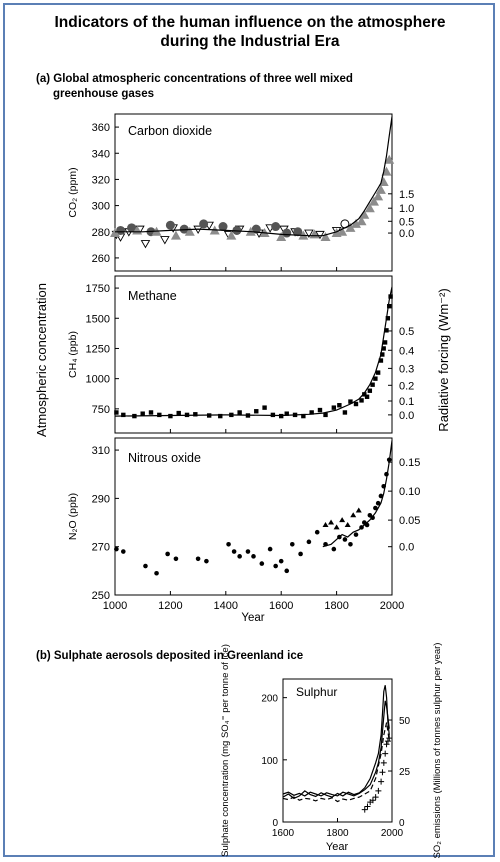  Describe the element at coordinates (406, 351) in the screenshot. I see `right-tick-label: 0.4` at that location.